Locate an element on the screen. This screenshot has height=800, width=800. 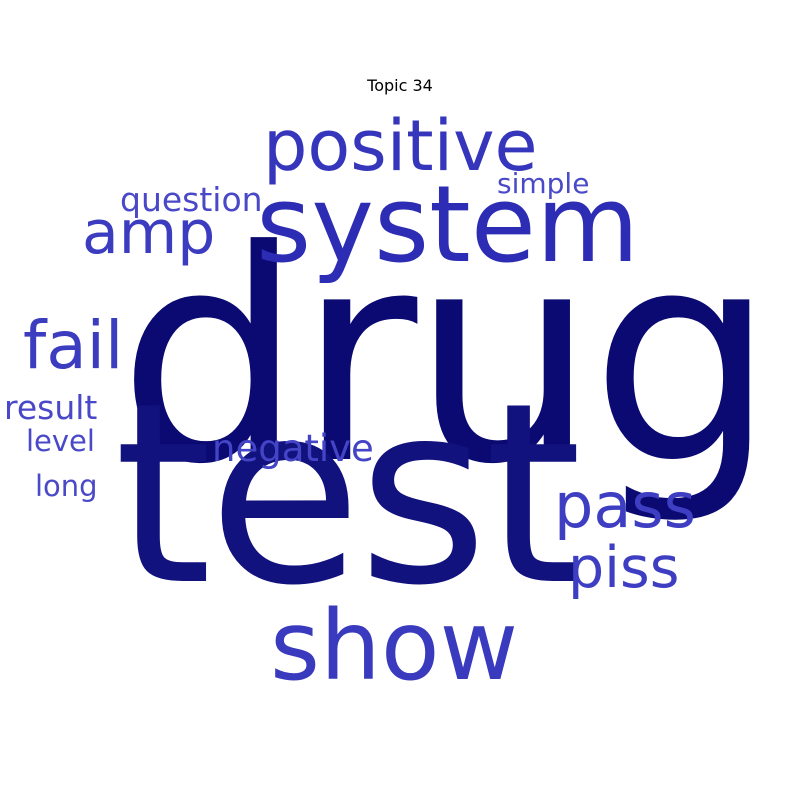
word-simple: simple is located at coordinates (543, 183).